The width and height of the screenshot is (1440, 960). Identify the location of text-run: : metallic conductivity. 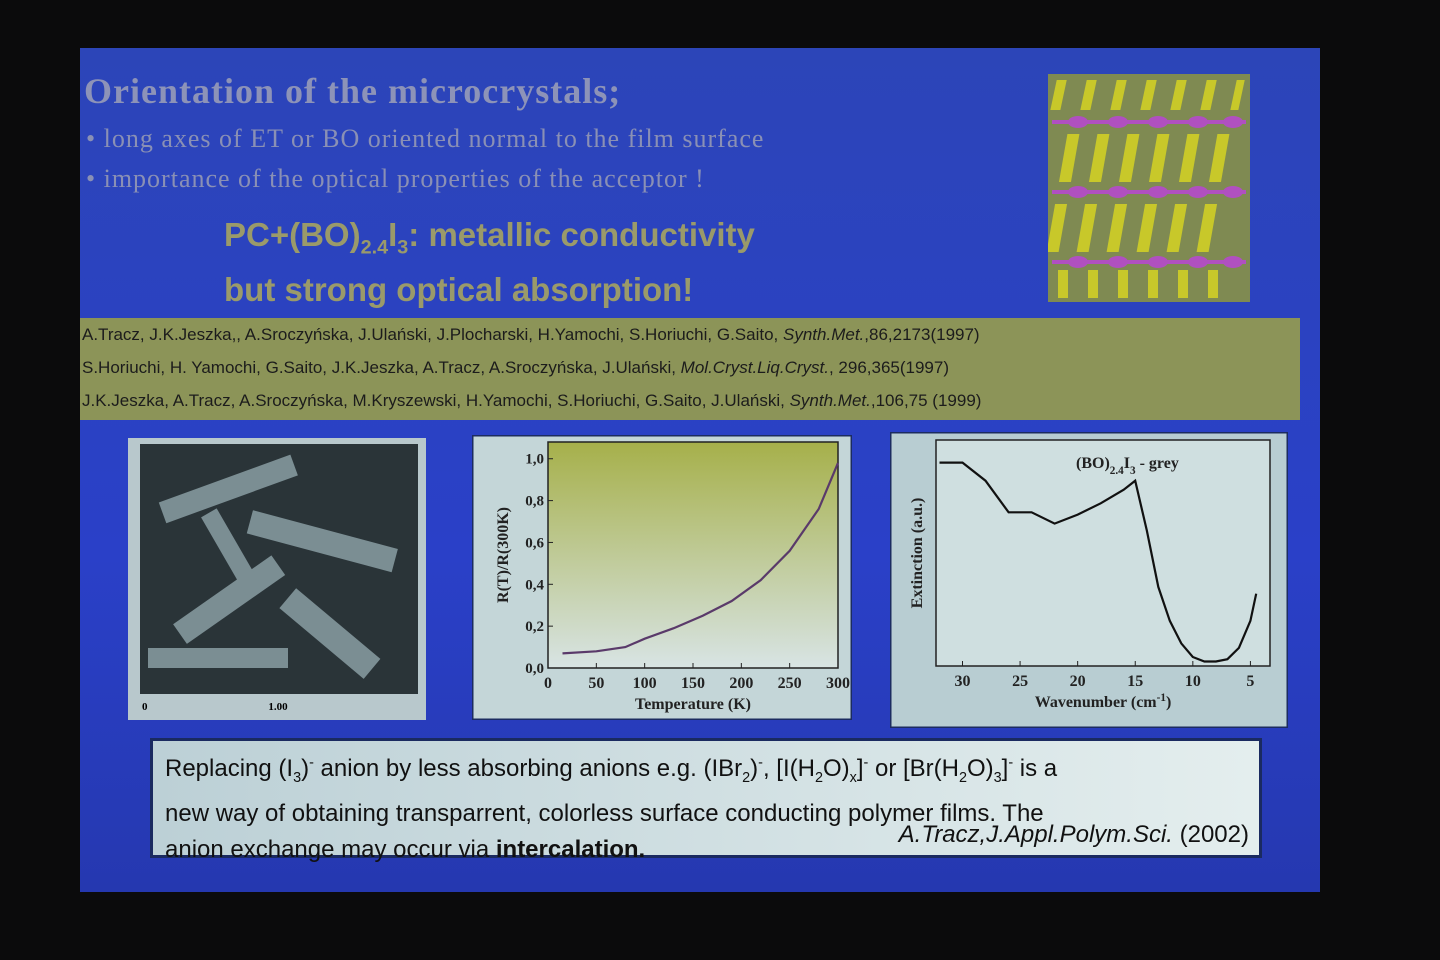
(581, 234).